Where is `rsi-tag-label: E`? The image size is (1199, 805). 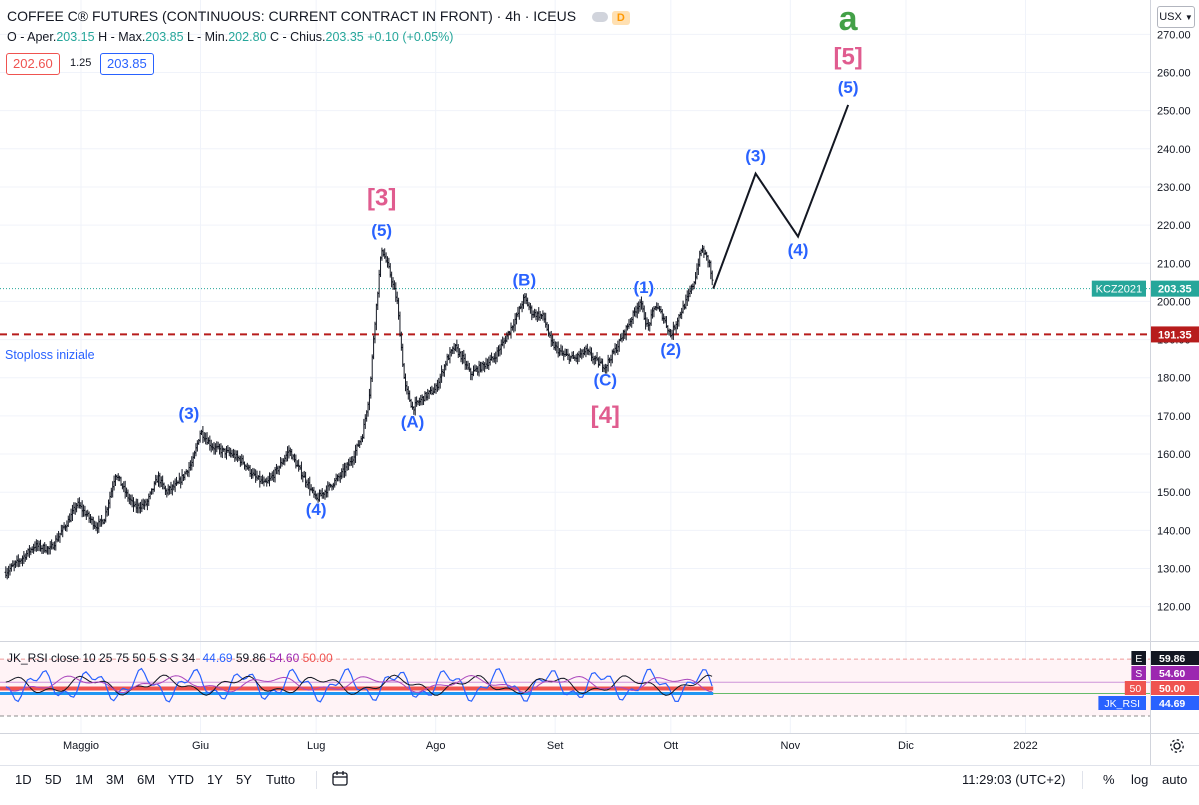 rsi-tag-label: E is located at coordinates (1138, 659).